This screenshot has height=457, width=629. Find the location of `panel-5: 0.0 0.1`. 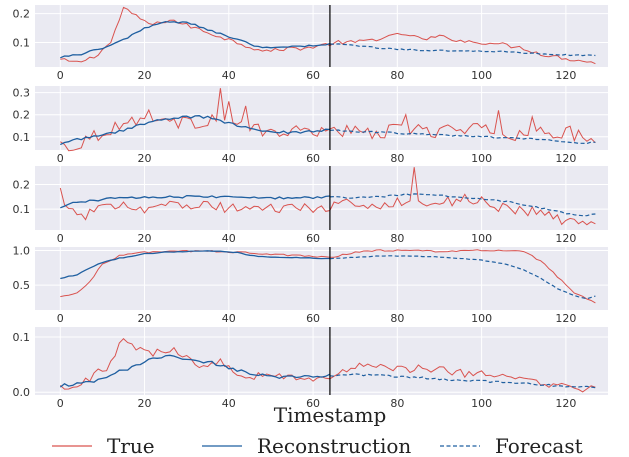

panel-5: 0.0 0.1 is located at coordinates (310, 363).